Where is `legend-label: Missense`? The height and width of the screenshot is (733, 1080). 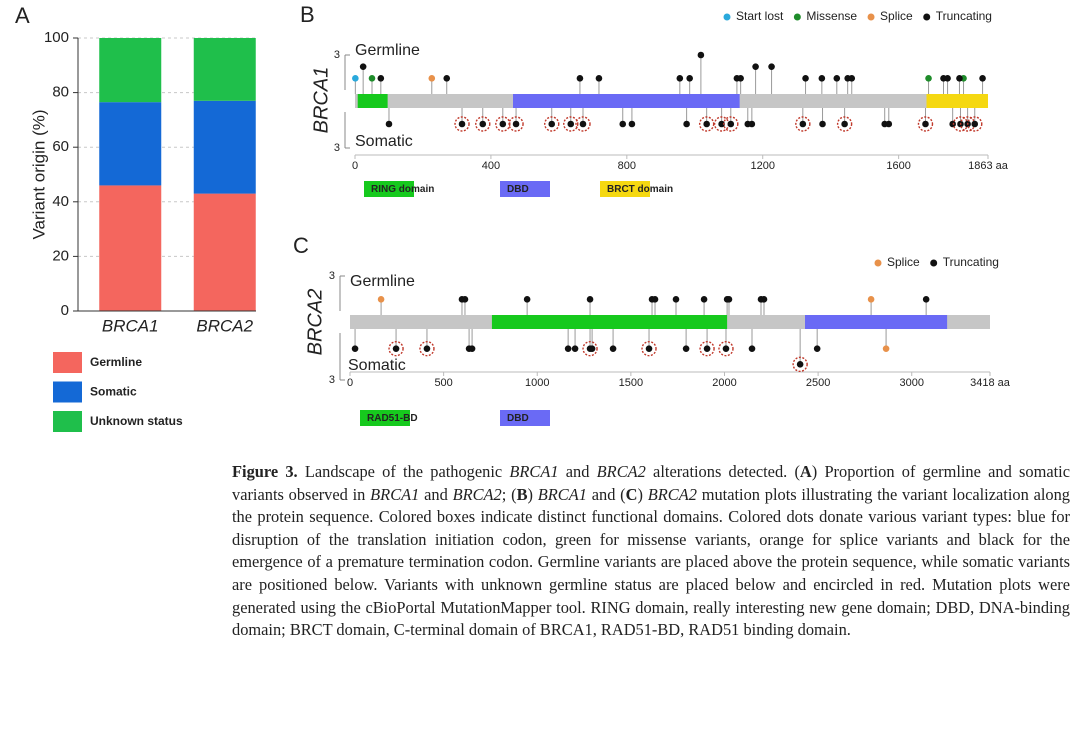
legend-label: Missense is located at coordinates (831, 16).